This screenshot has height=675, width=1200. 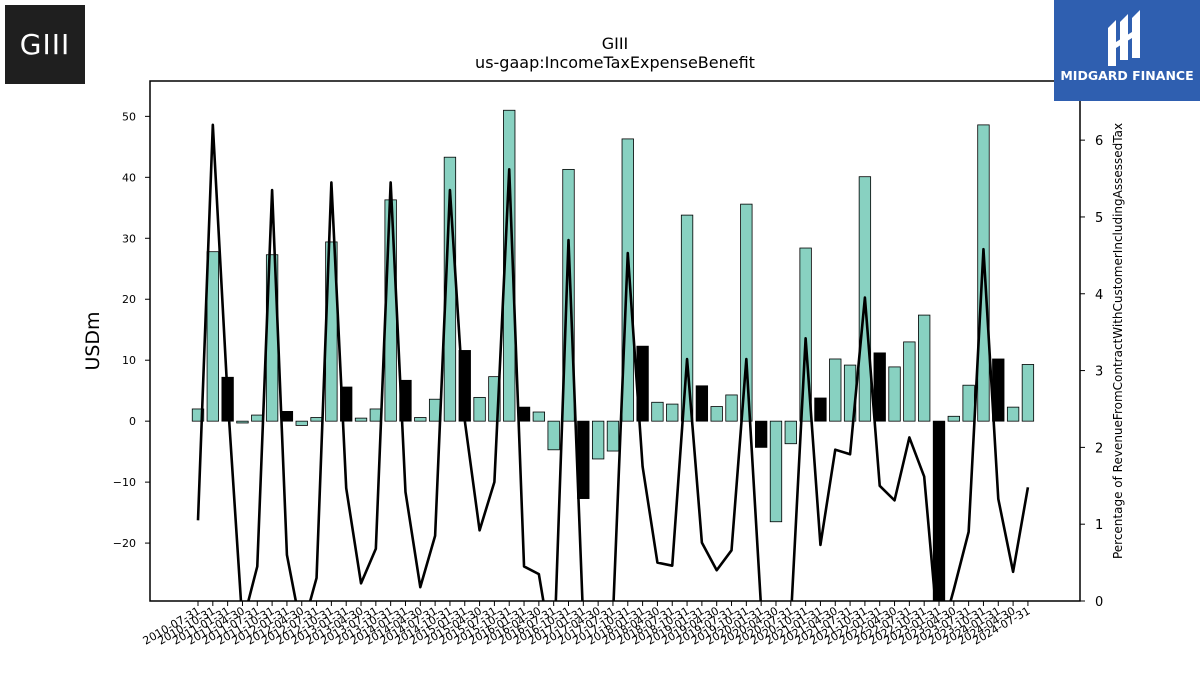 What do you see at coordinates (1099, 372) in the screenshot?
I see `y2-tick-label: 3` at bounding box center [1099, 372].